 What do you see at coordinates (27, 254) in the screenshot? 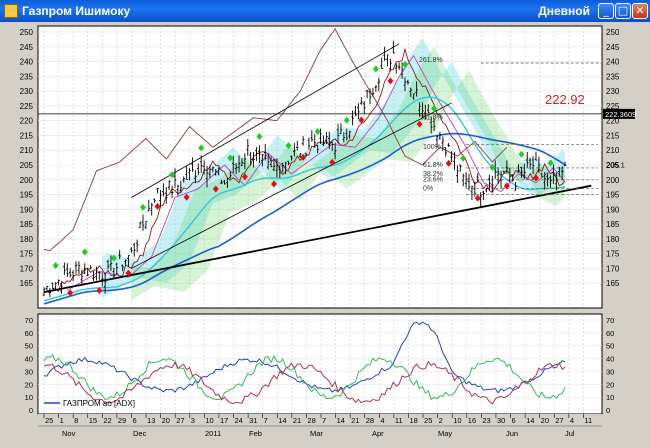
I see `price-axis-tick-left: 175` at bounding box center [27, 254].